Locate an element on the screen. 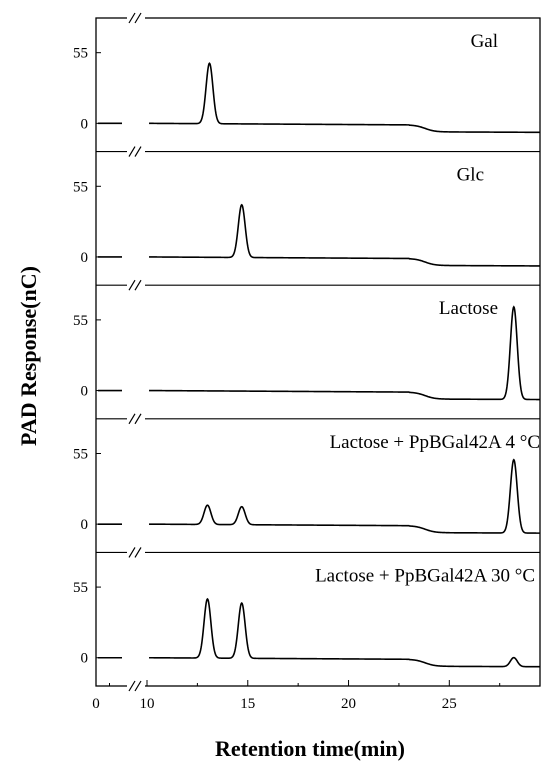  x-tick-label: 25 is located at coordinates (449, 704).